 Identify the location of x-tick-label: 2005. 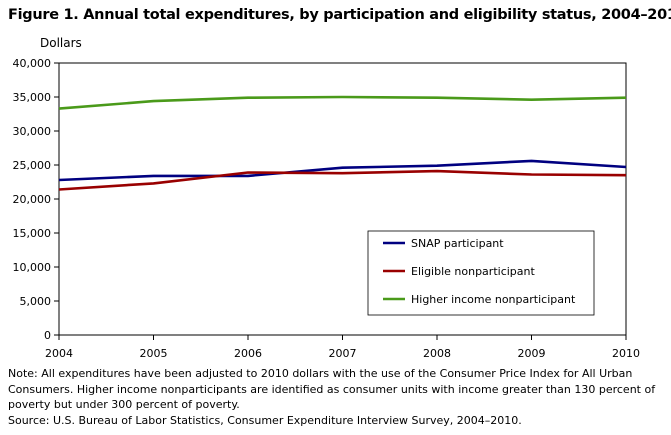
(154, 353).